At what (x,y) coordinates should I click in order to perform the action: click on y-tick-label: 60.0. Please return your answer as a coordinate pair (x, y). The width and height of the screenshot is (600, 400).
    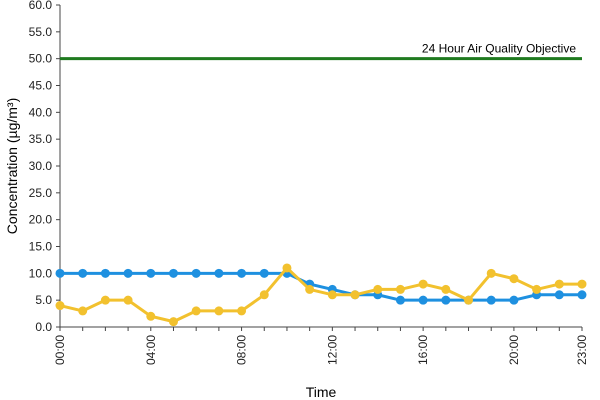
    Looking at the image, I should click on (41, 6).